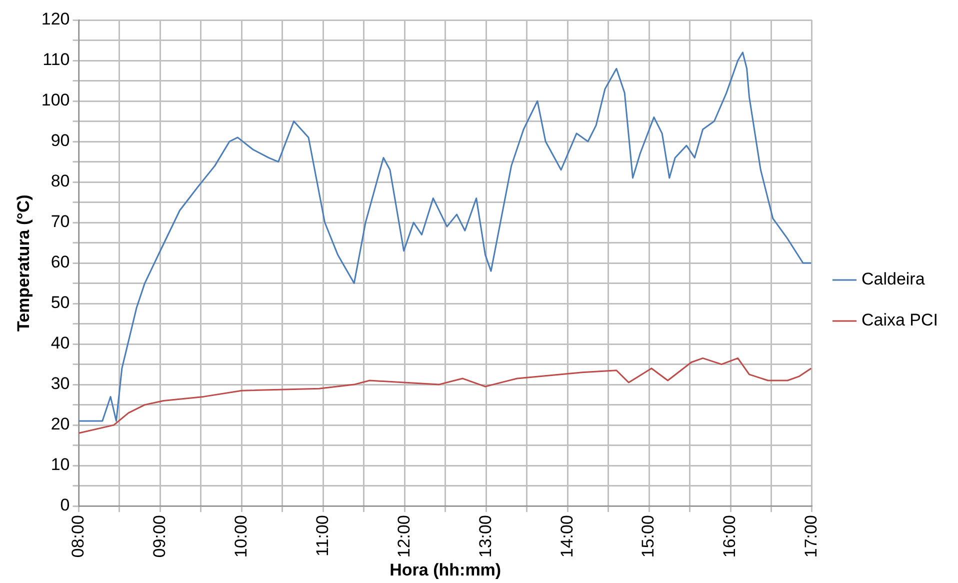  I want to click on x-tick-label: 14:00, so click(566, 536).